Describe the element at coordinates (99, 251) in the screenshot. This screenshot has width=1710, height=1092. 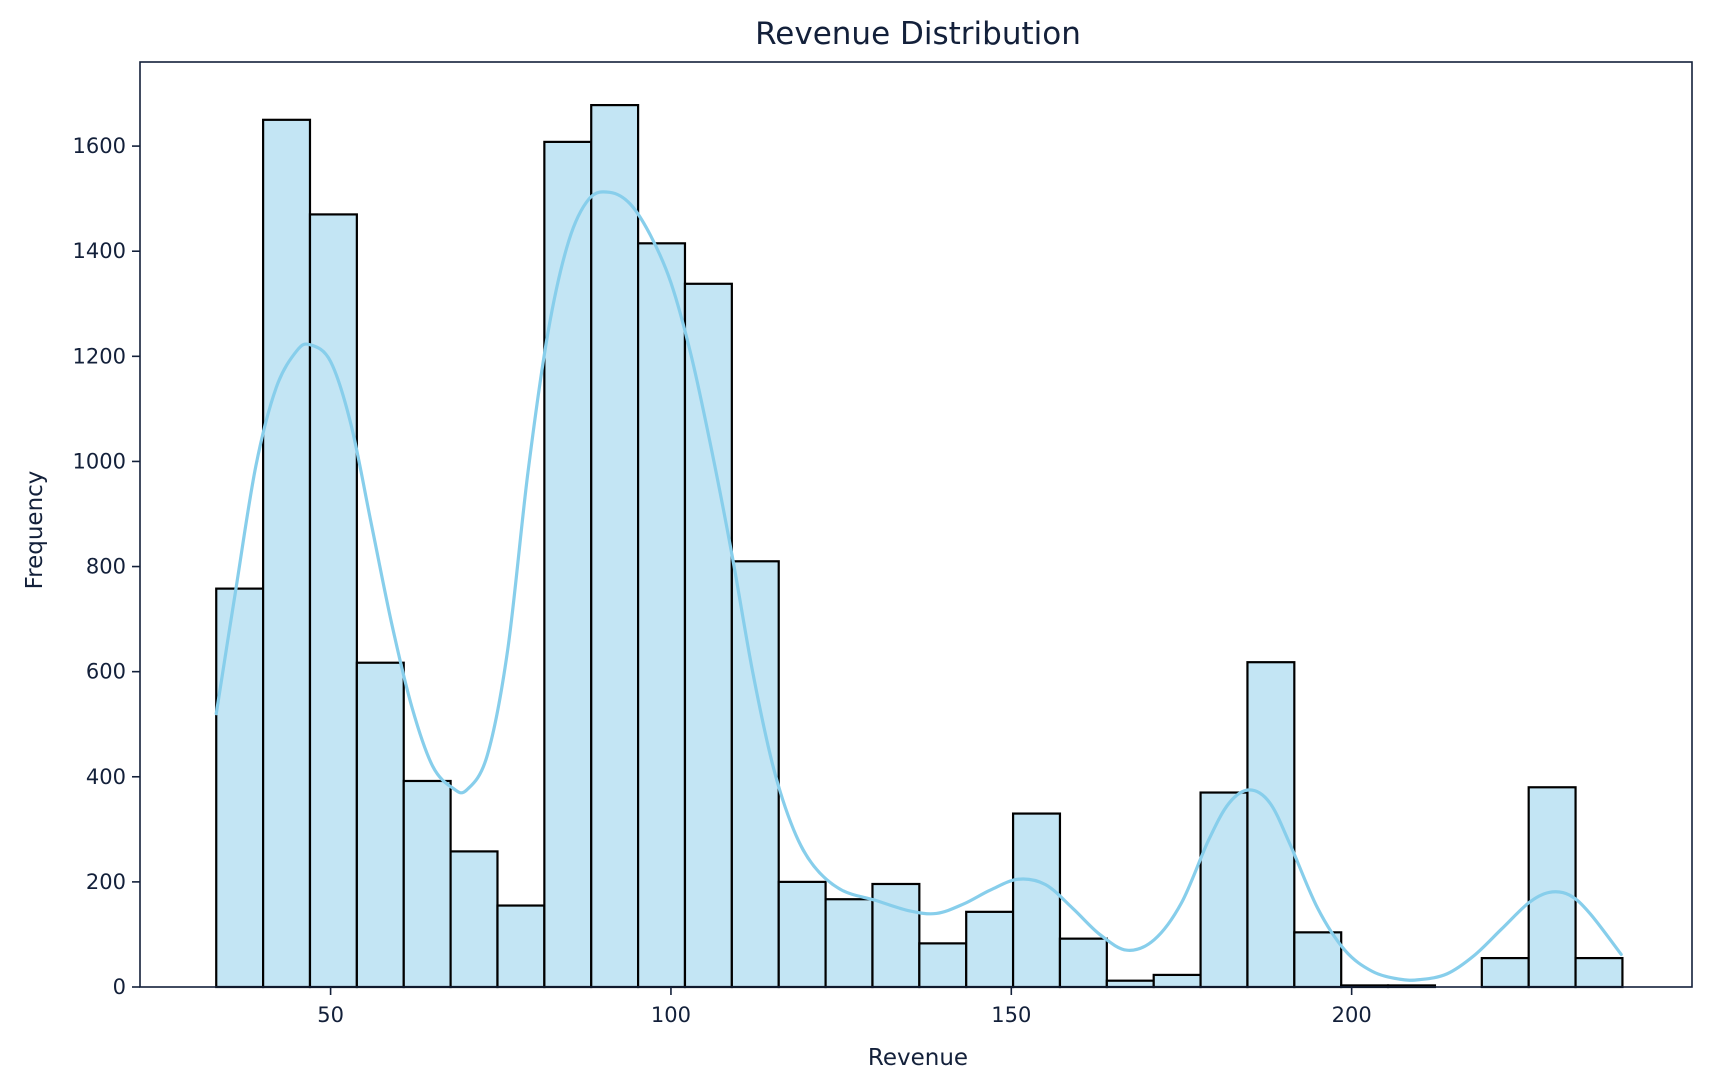
I see `y-tick-label: 1400` at that location.